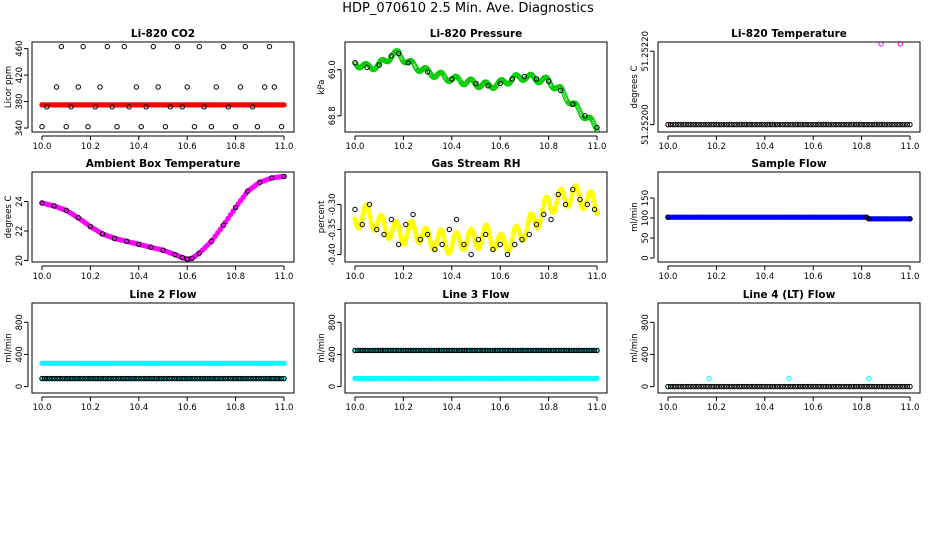 The width and height of the screenshot is (936, 540). What do you see at coordinates (403, 277) in the screenshot?
I see `x-tick-label: 10.2` at bounding box center [403, 277].